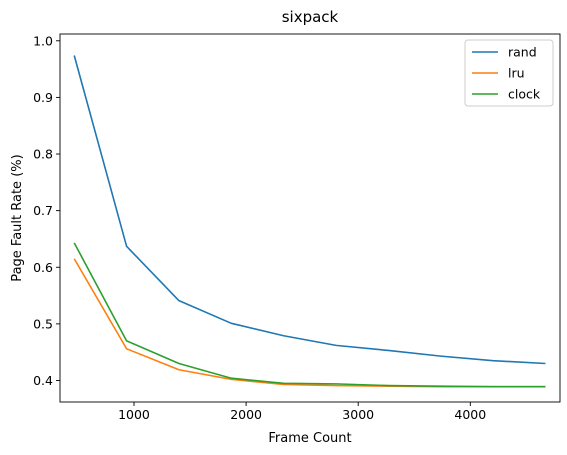 Image resolution: width=567 pixels, height=455 pixels. I want to click on legend-label-lru: lru, so click(516, 73).